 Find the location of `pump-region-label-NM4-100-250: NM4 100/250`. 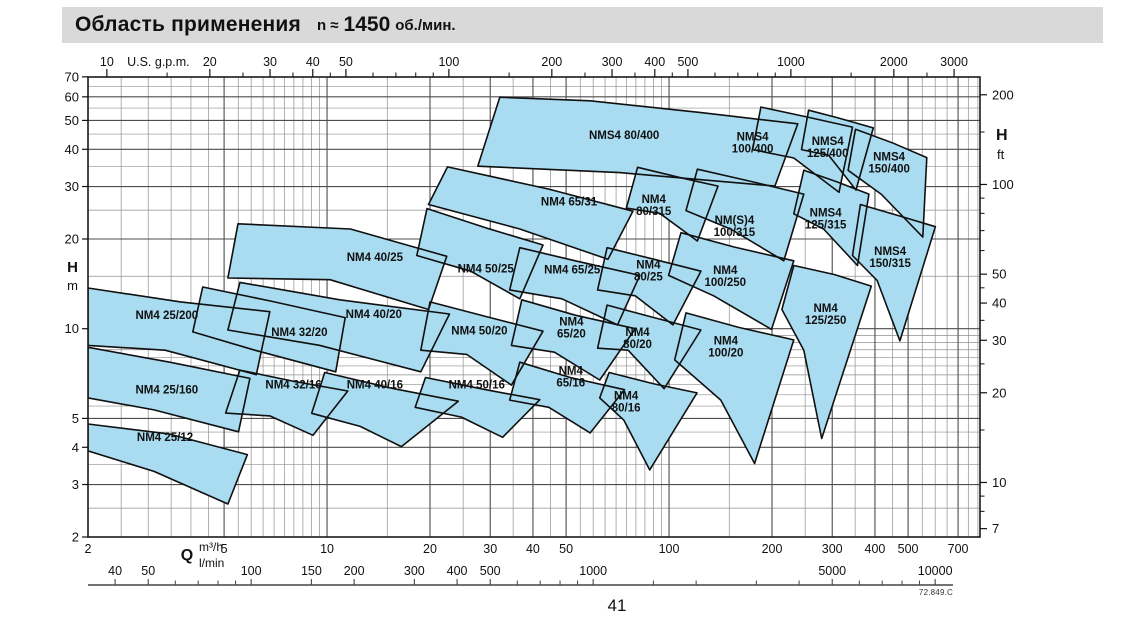

pump-region-label-NM4-100-250: NM4 100/250 is located at coordinates (725, 277).